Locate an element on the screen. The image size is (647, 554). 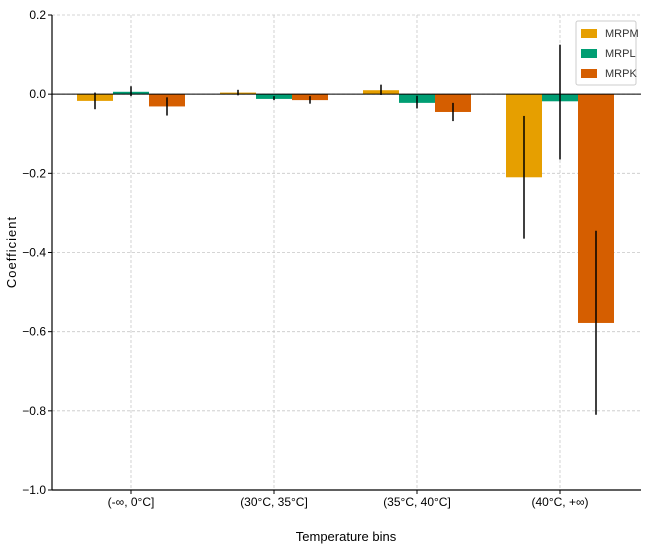
y-tick-label-2: −0.2 is located at coordinates (34, 173).